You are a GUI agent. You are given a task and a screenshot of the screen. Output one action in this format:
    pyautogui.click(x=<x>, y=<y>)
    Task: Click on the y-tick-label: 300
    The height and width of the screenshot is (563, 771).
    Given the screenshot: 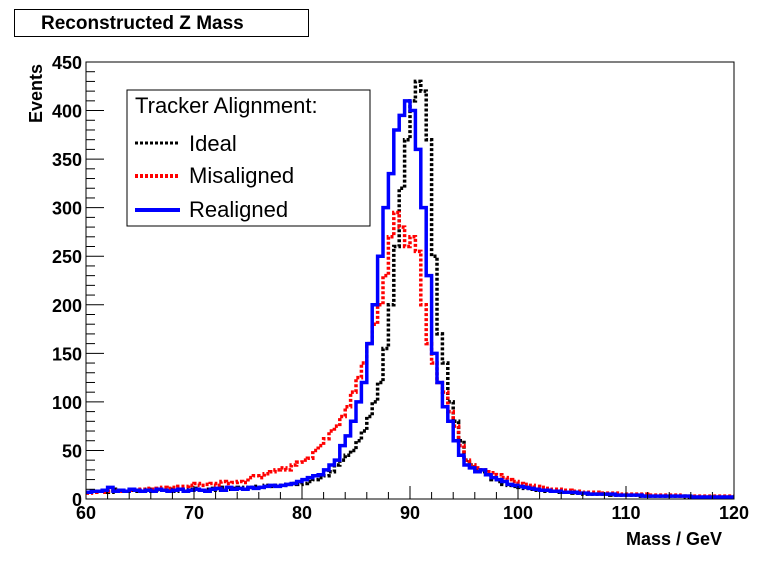 What is the action you would take?
    pyautogui.click(x=67, y=209)
    